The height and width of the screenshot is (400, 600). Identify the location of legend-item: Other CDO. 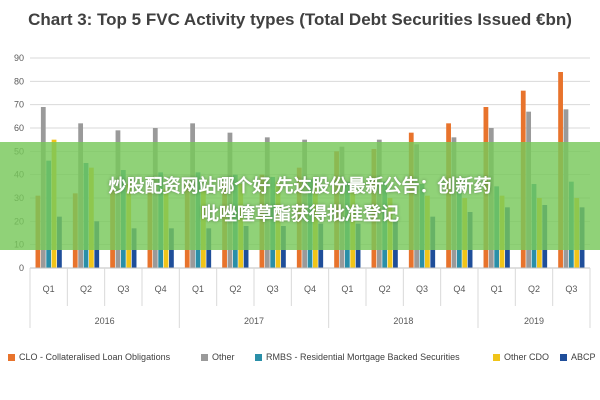
(521, 357).